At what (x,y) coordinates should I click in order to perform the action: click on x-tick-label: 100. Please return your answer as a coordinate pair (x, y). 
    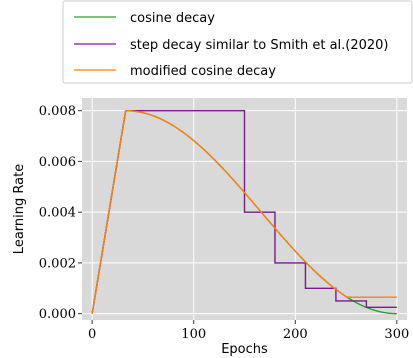
    Looking at the image, I should click on (193, 334).